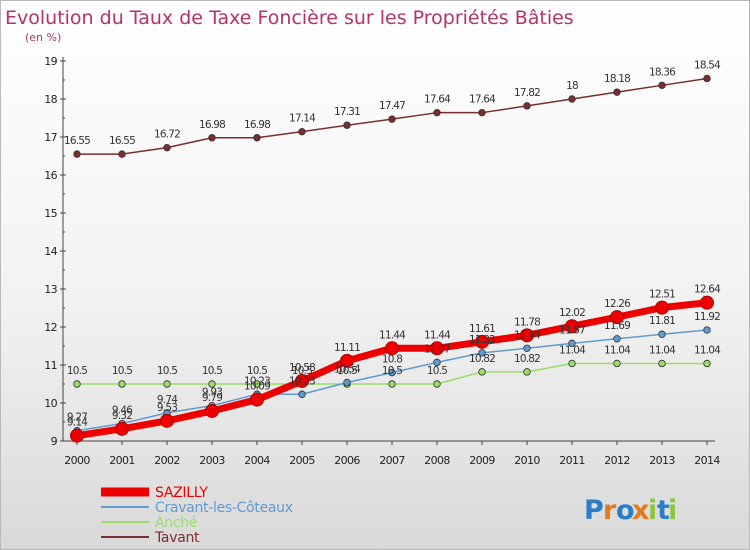  Describe the element at coordinates (572, 86) in the screenshot. I see `data-label: 18` at that location.